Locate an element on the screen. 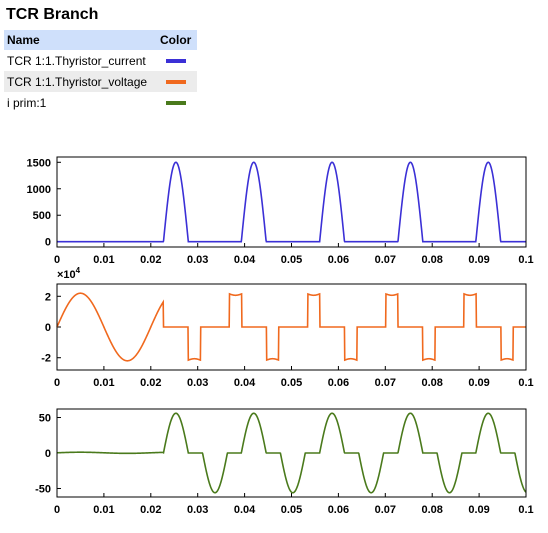  legend-name: TCR 1:1.Thyristor_current is located at coordinates (76, 60).